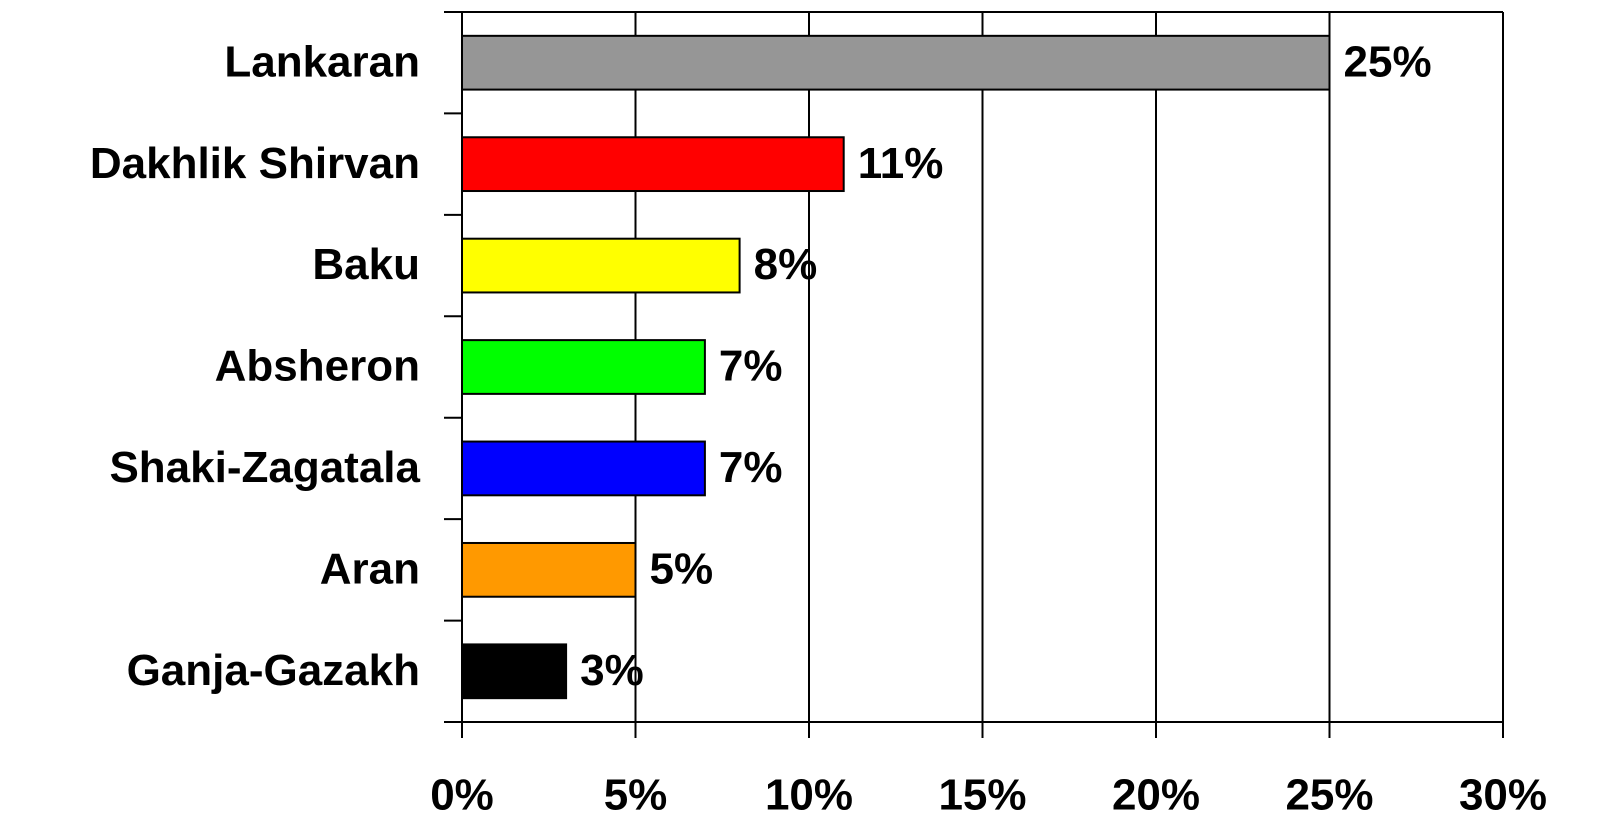 This screenshot has height=834, width=1599. Describe the element at coordinates (366, 264) in the screenshot. I see `y-tick-label: Baku` at that location.